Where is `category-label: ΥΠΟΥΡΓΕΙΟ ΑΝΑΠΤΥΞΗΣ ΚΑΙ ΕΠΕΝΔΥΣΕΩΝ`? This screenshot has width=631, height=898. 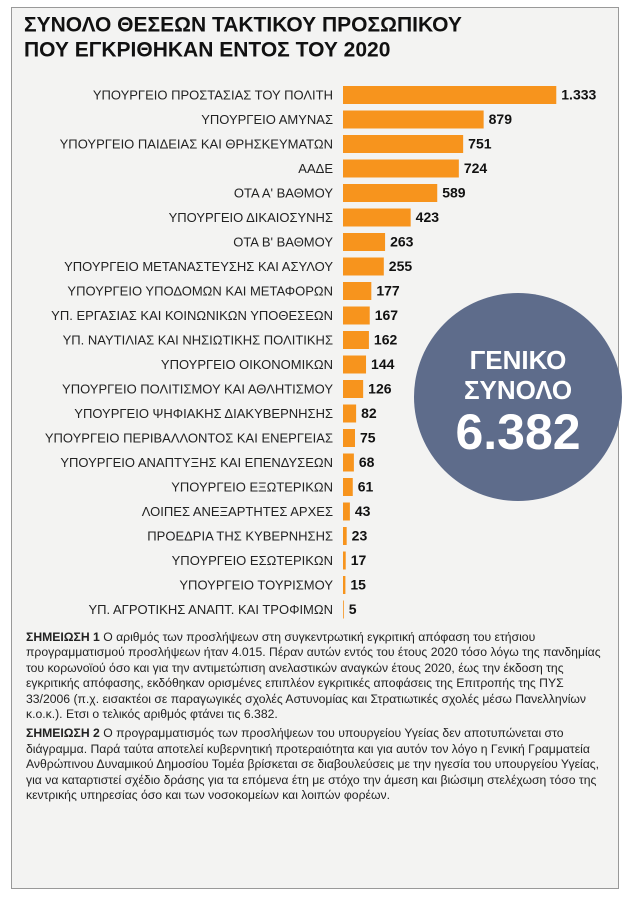
category-label: ΥΠΟΥΡΓΕΙΟ ΑΝΑΠΤΥΞΗΣ ΚΑΙ ΕΠΕΝΔΥΣΕΩΝ is located at coordinates (196, 462).